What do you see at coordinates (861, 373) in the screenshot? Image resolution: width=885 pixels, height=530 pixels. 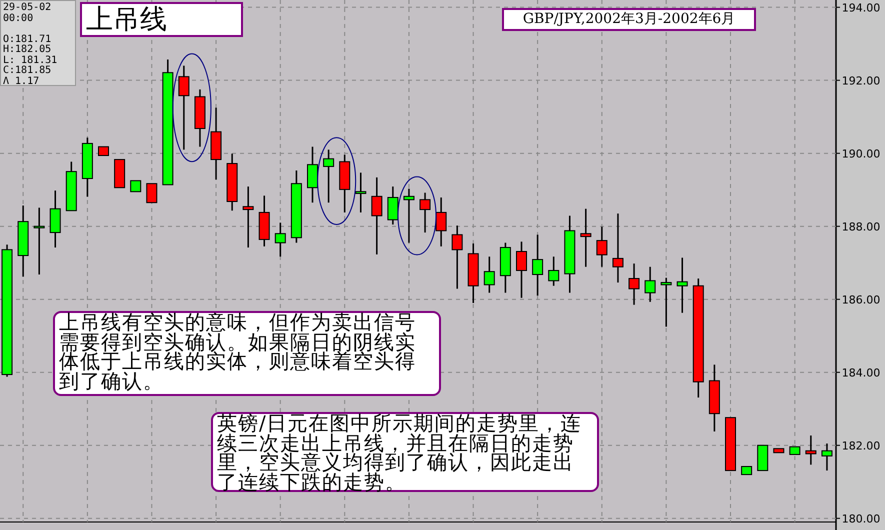 I see `y-tick-label: 184.00` at bounding box center [861, 373].